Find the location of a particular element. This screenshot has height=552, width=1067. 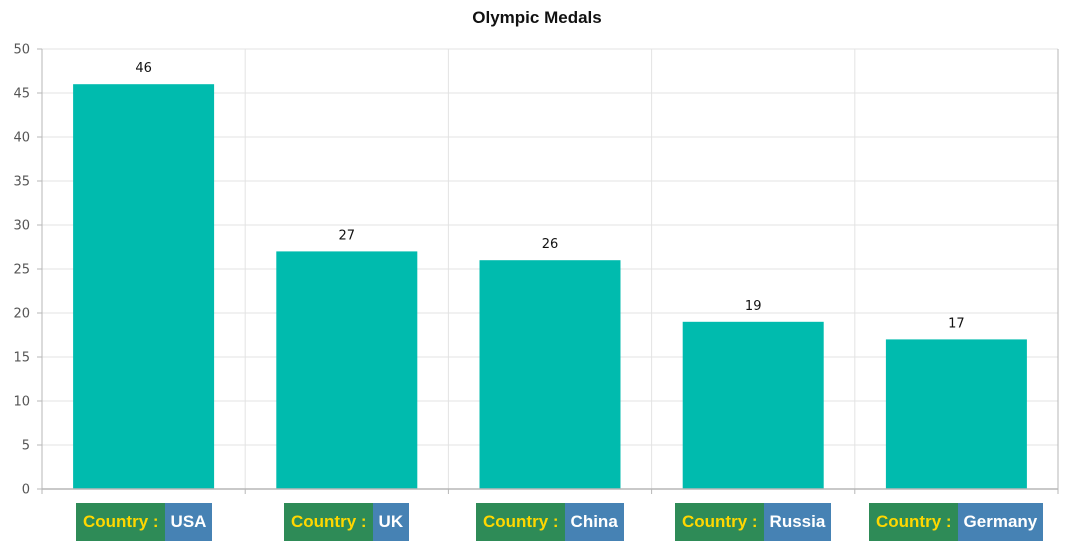

x-axis-label: Country : Germany is located at coordinates (956, 522).